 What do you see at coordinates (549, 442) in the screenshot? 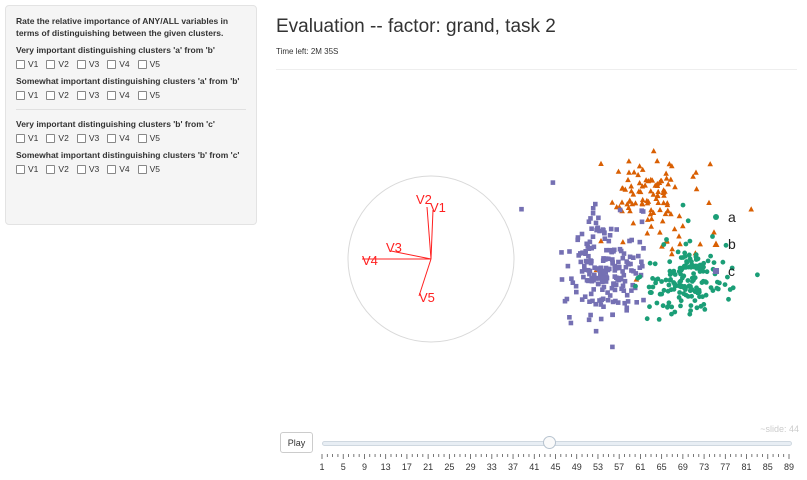
I see `slider-handle` at bounding box center [549, 442].